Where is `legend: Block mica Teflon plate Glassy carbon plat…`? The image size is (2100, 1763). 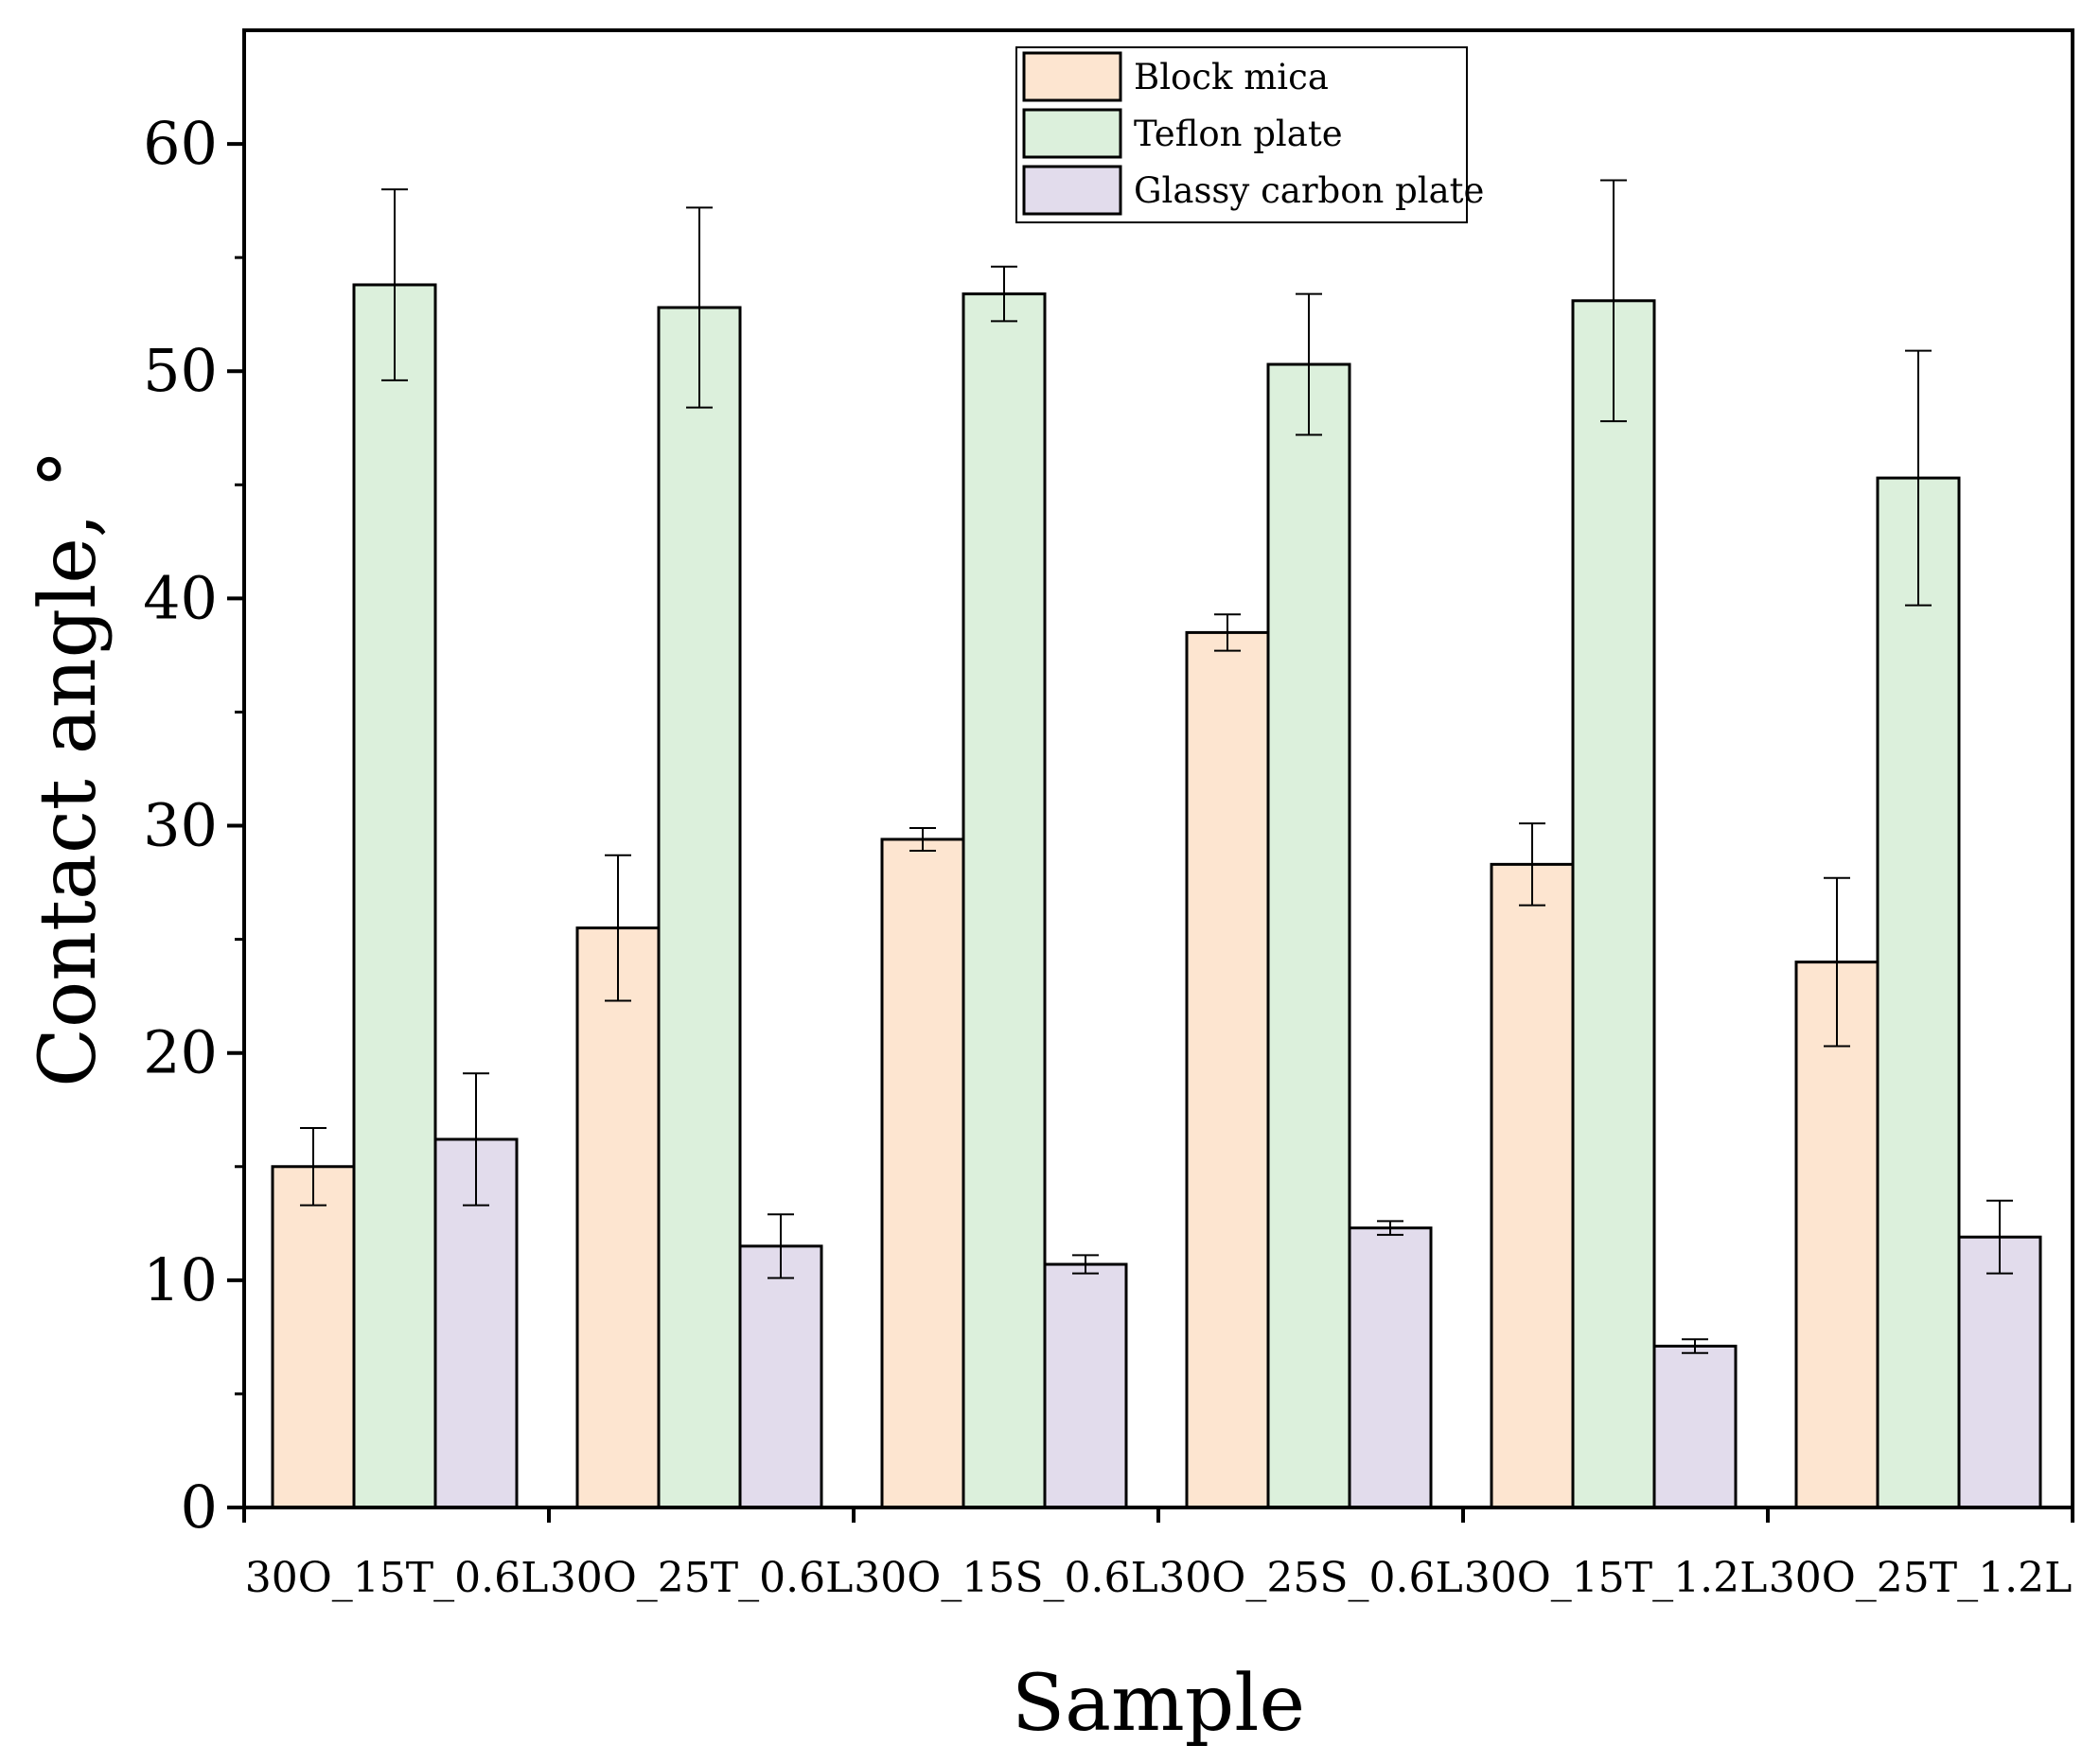
legend: Block mica Teflon plate Glassy carbon plat… is located at coordinates (1249, 134).